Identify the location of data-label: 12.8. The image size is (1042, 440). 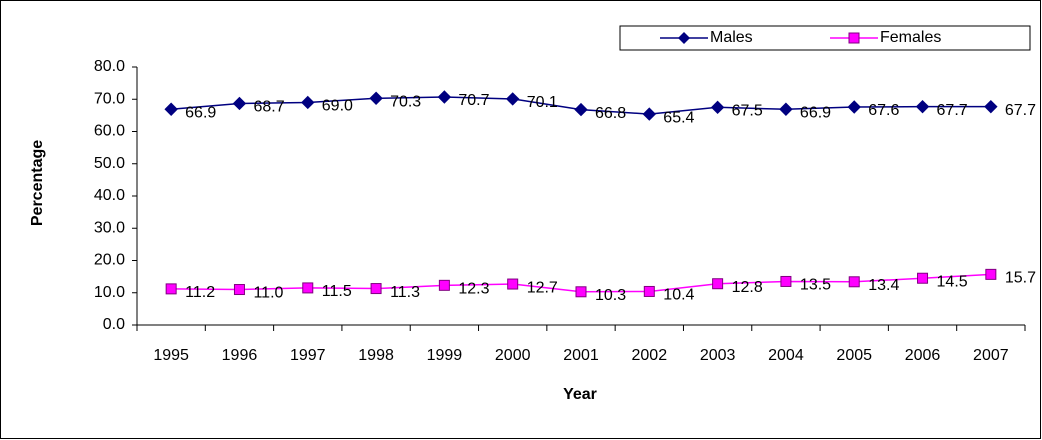
(747, 287).